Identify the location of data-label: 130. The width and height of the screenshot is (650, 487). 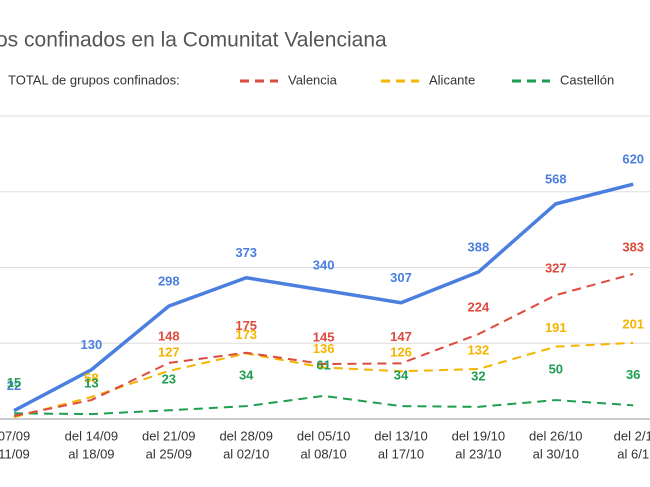
(92, 344).